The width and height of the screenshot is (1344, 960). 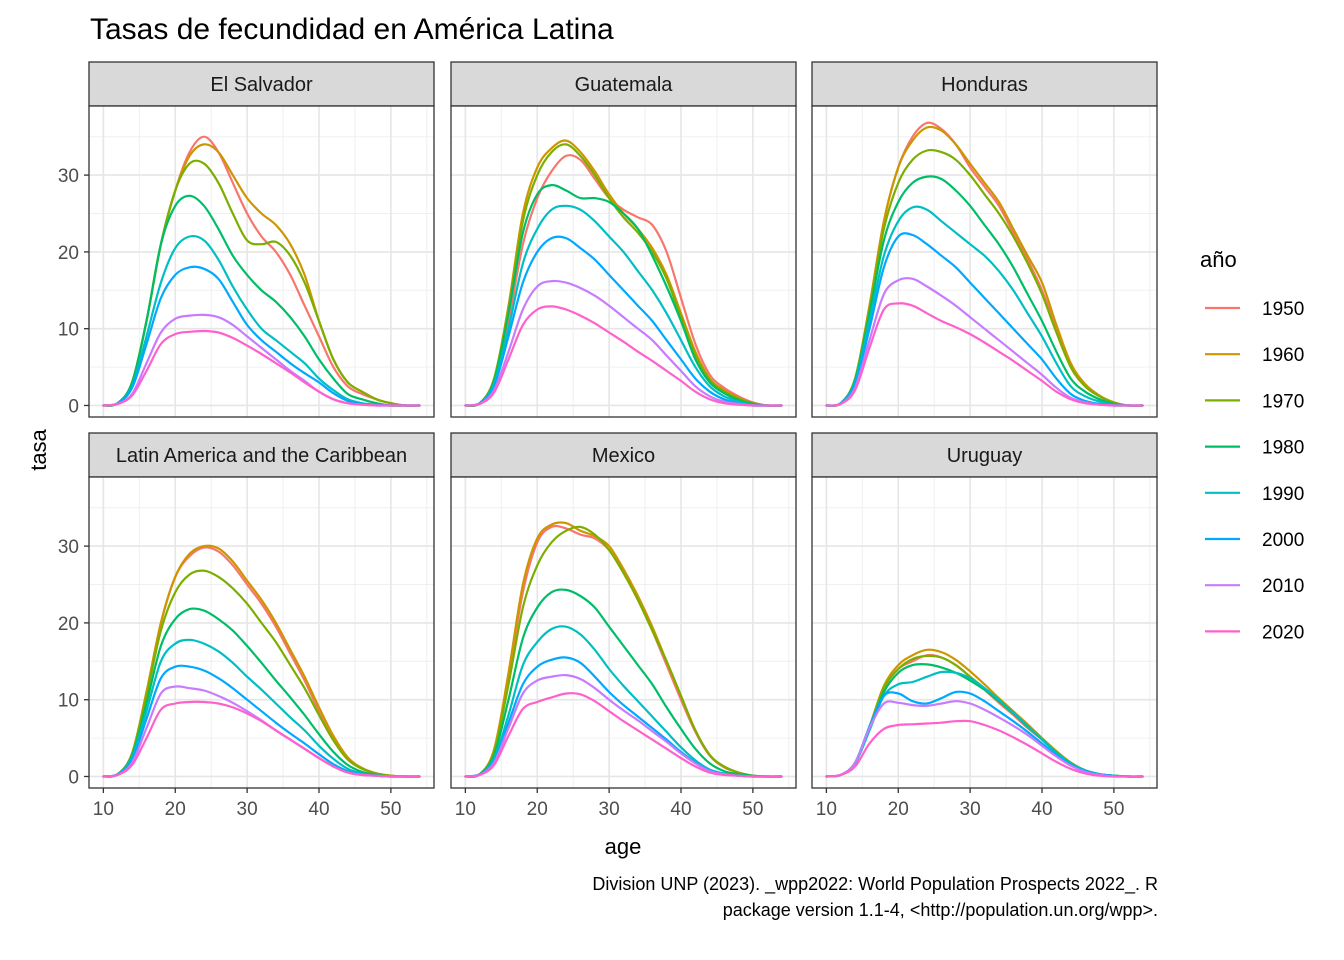 I want to click on legend-label: 2000, so click(x=1283, y=540).